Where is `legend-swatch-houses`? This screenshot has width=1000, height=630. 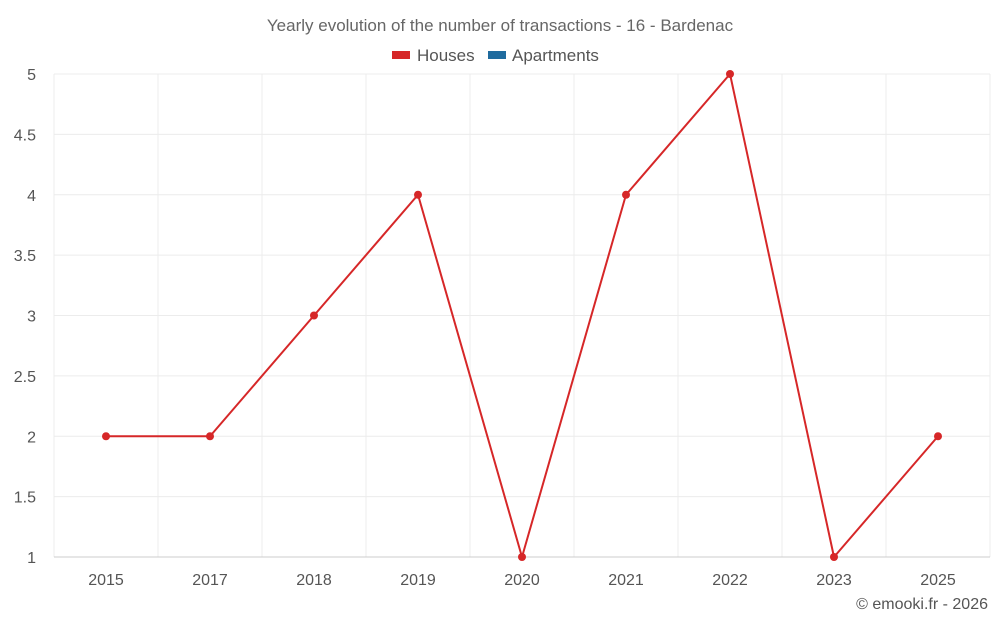 legend-swatch-houses is located at coordinates (401, 55).